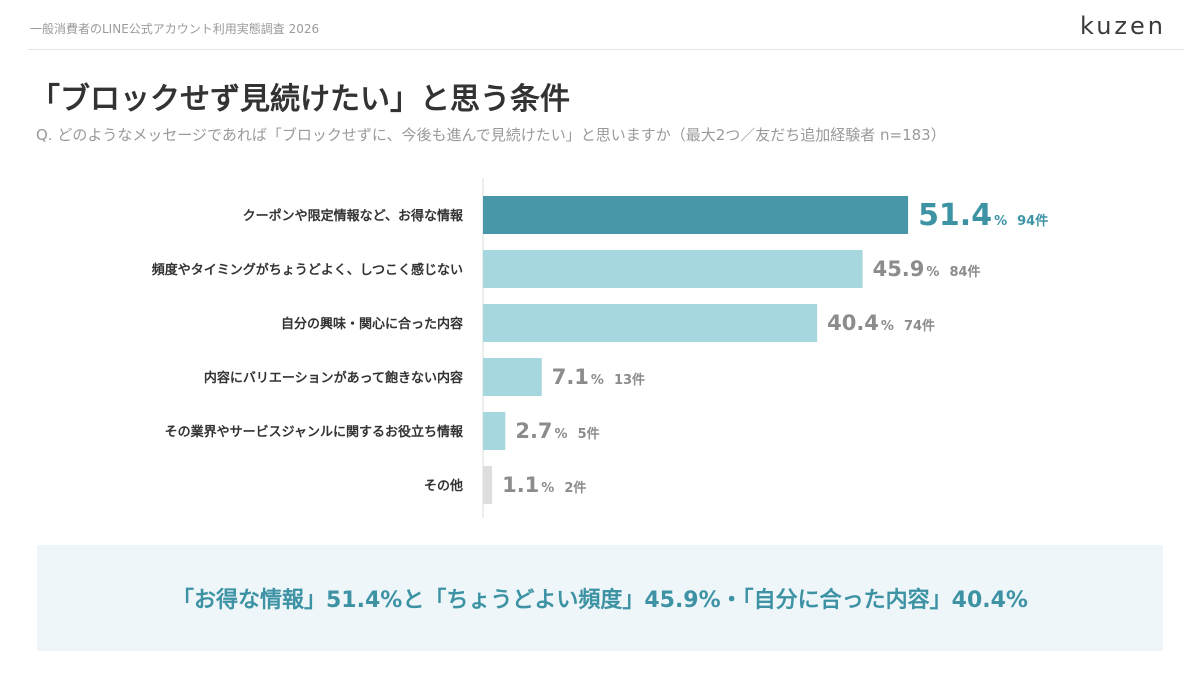  Describe the element at coordinates (919, 326) in the screenshot. I see `count-label: 74件` at that location.